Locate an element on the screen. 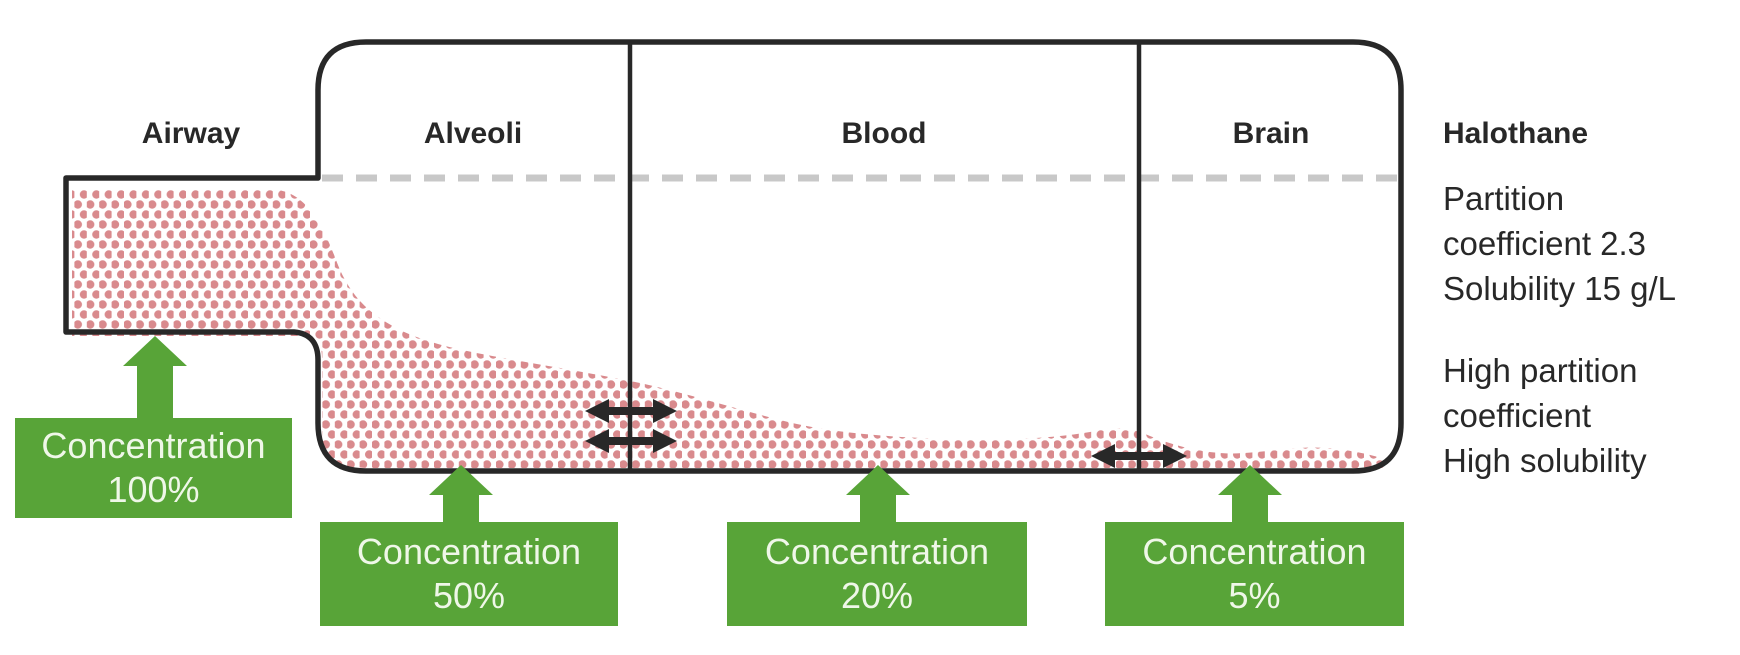  blood-concentration-arrow-icon is located at coordinates (878, 494).